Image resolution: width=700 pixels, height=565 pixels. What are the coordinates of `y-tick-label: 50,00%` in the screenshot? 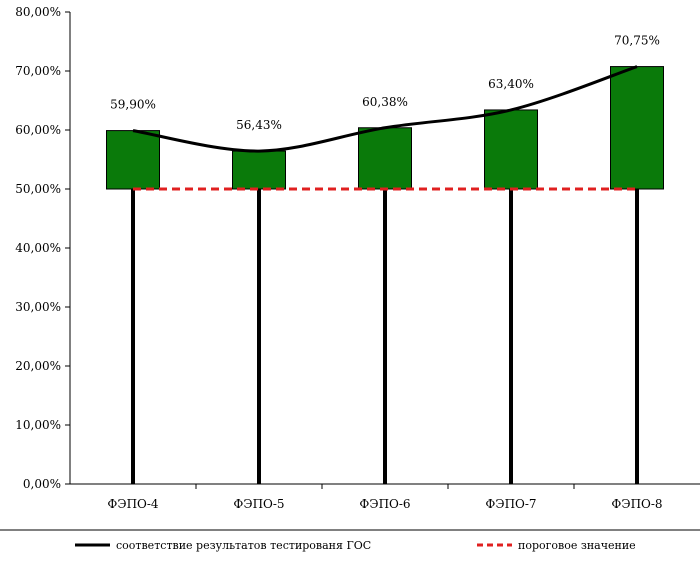 It's located at (38, 189).